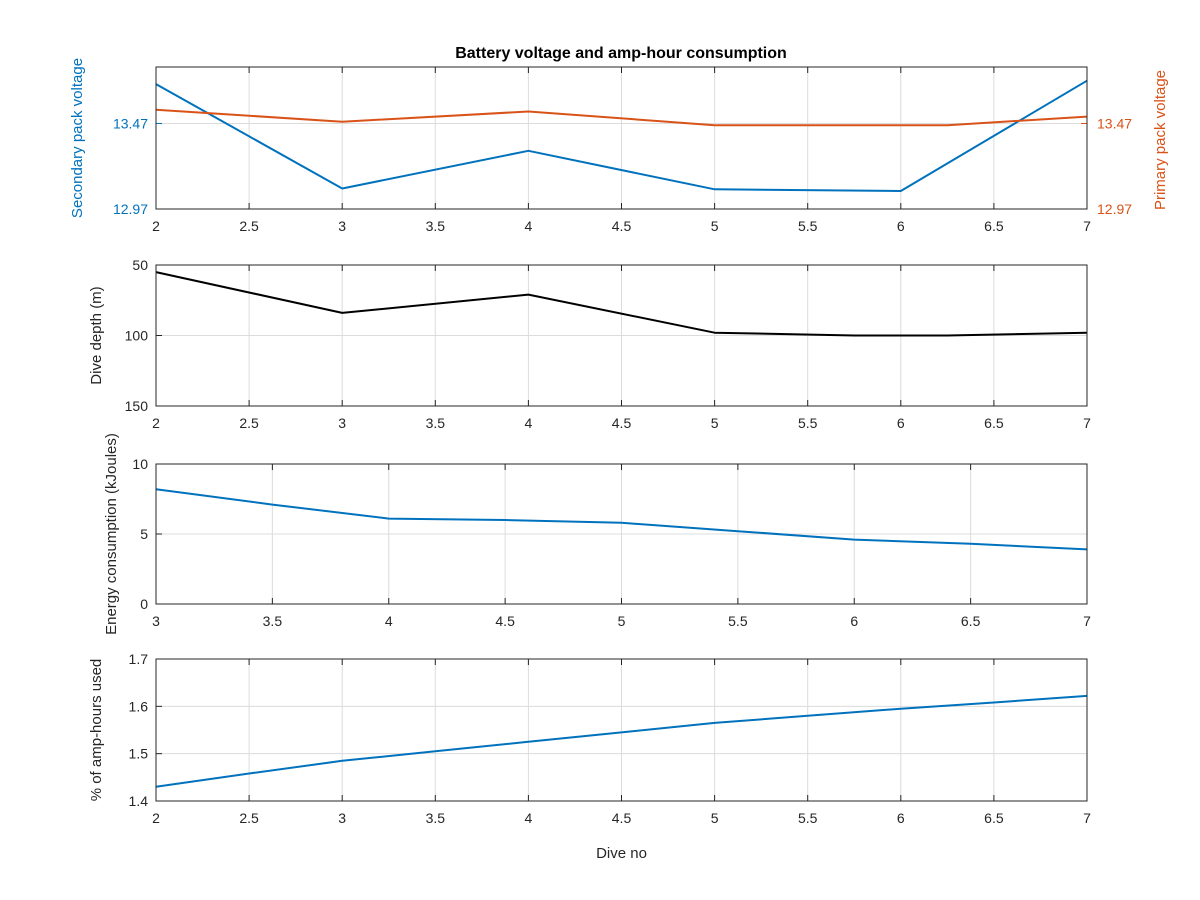  Describe the element at coordinates (137, 406) in the screenshot. I see `y-tick-label: 150` at that location.